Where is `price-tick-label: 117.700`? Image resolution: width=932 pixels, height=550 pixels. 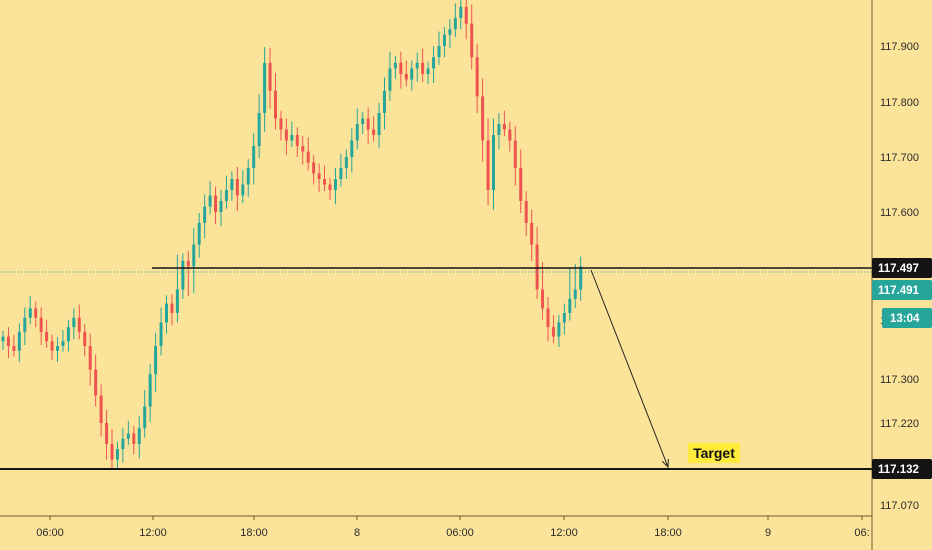 price-tick-label: 117.700 is located at coordinates (899, 158).